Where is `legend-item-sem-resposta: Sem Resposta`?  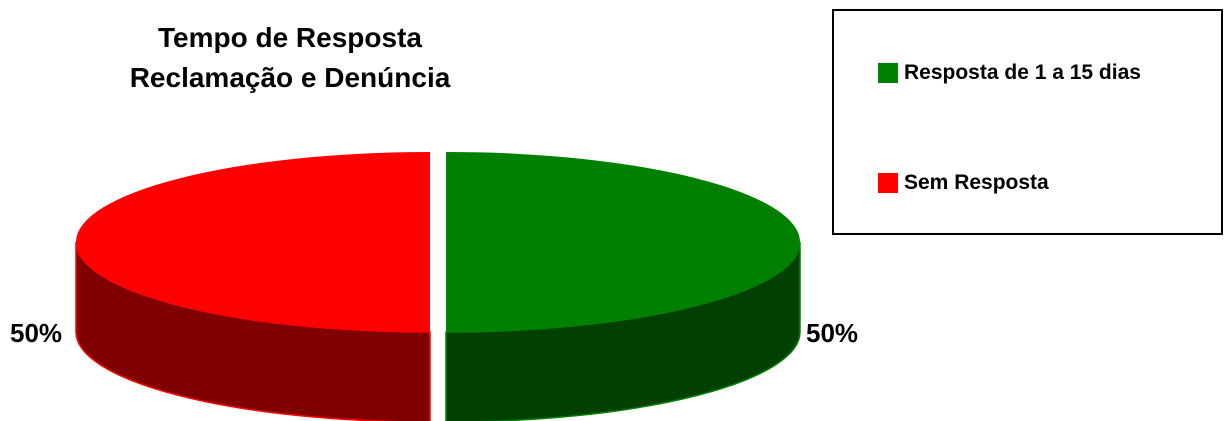
legend-item-sem-resposta: Sem Resposta is located at coordinates (963, 183).